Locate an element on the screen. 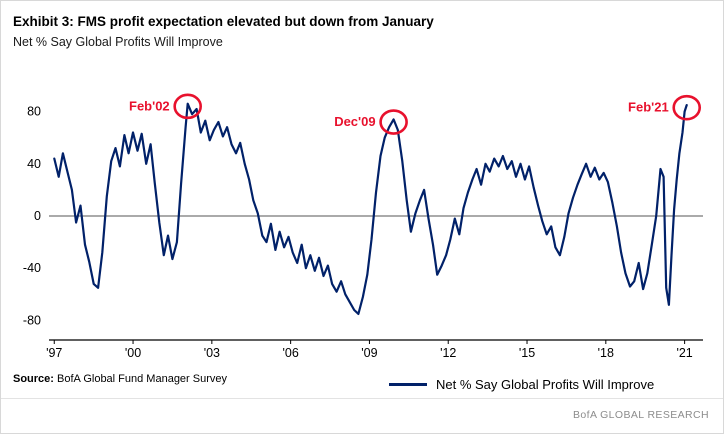  chart-legend: Net % Say Global Profits Will Improve is located at coordinates (521, 384).